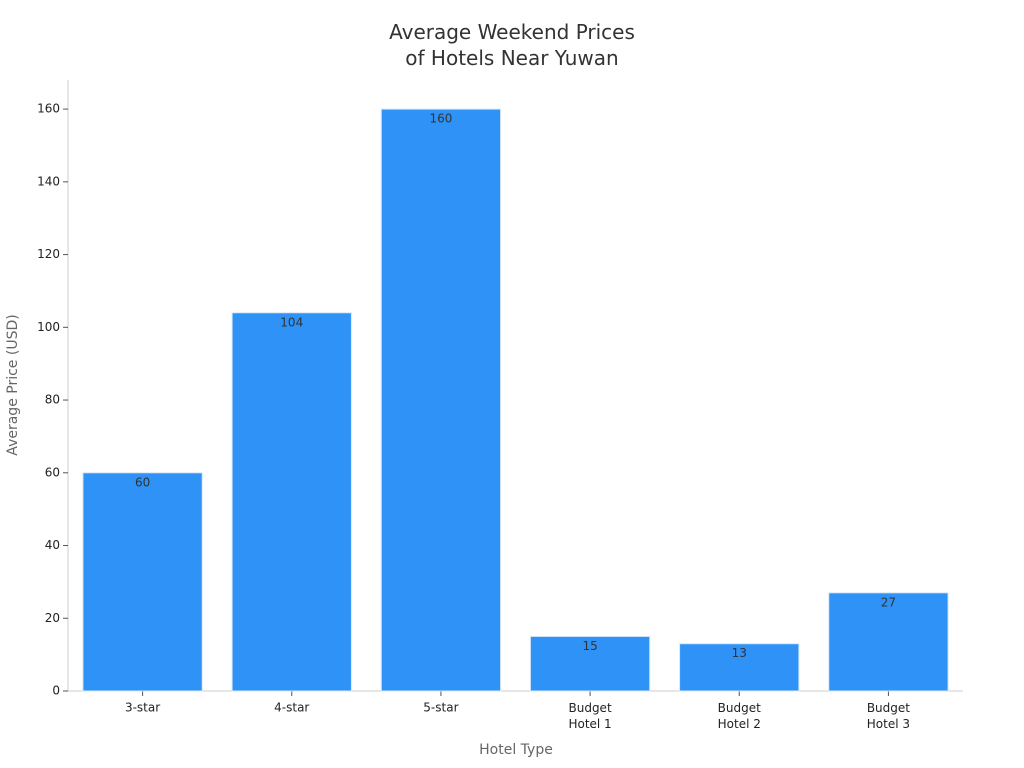  I want to click on x-axis-label: Hotel Type, so click(516, 750).